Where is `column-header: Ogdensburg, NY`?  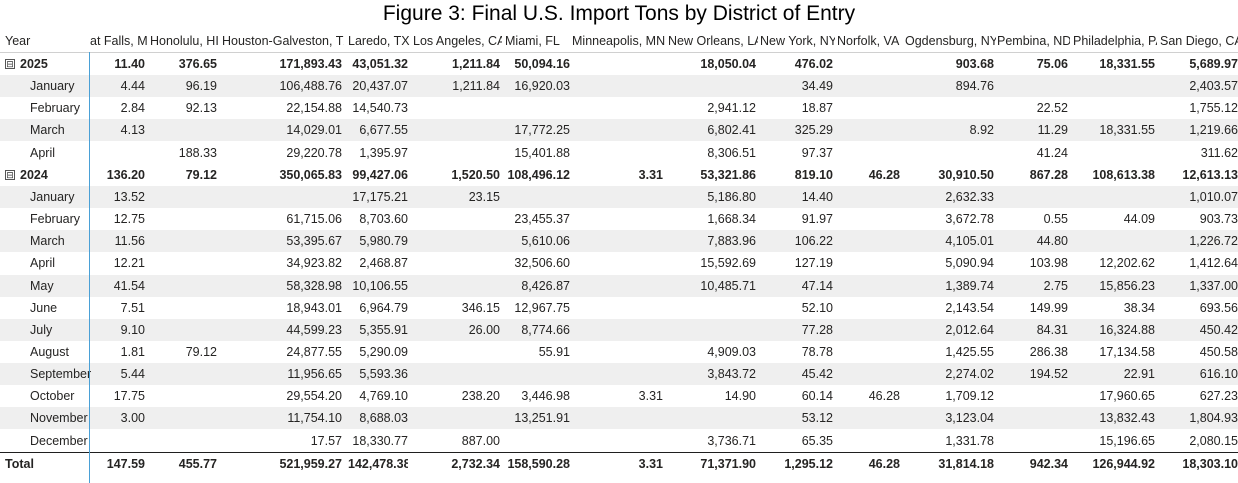
column-header: Ogdensburg, NY is located at coordinates (950, 41).